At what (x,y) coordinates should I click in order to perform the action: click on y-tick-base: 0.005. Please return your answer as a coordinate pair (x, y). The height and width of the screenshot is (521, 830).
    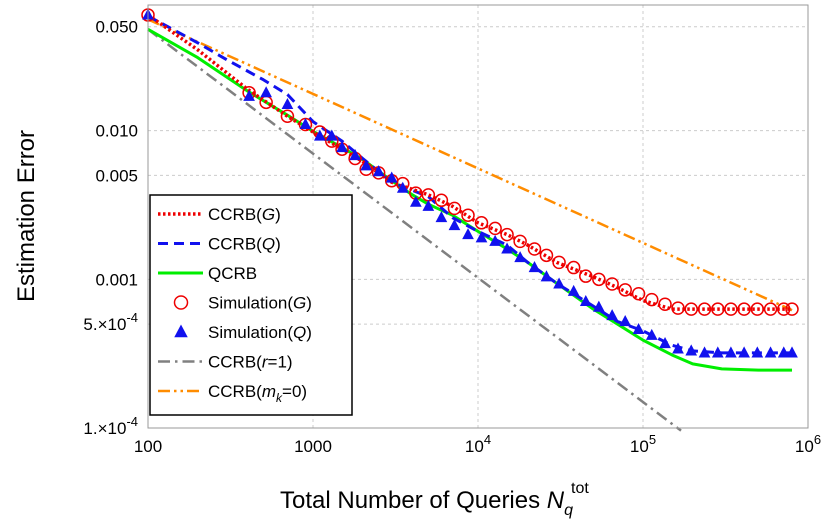
    Looking at the image, I should click on (116, 175).